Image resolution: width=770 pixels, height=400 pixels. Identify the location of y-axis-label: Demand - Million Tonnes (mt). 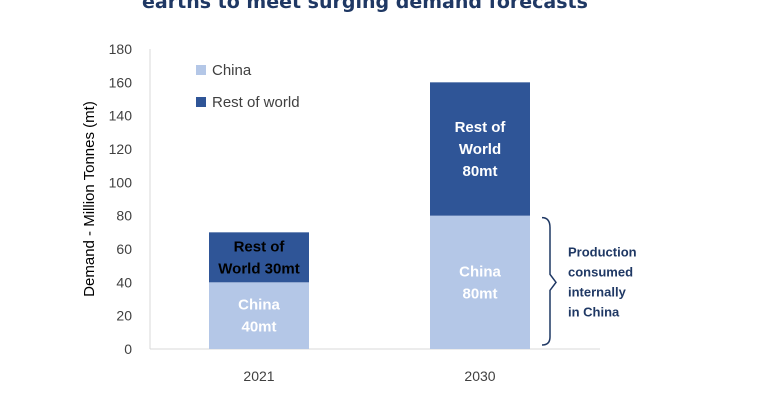
(89, 199).